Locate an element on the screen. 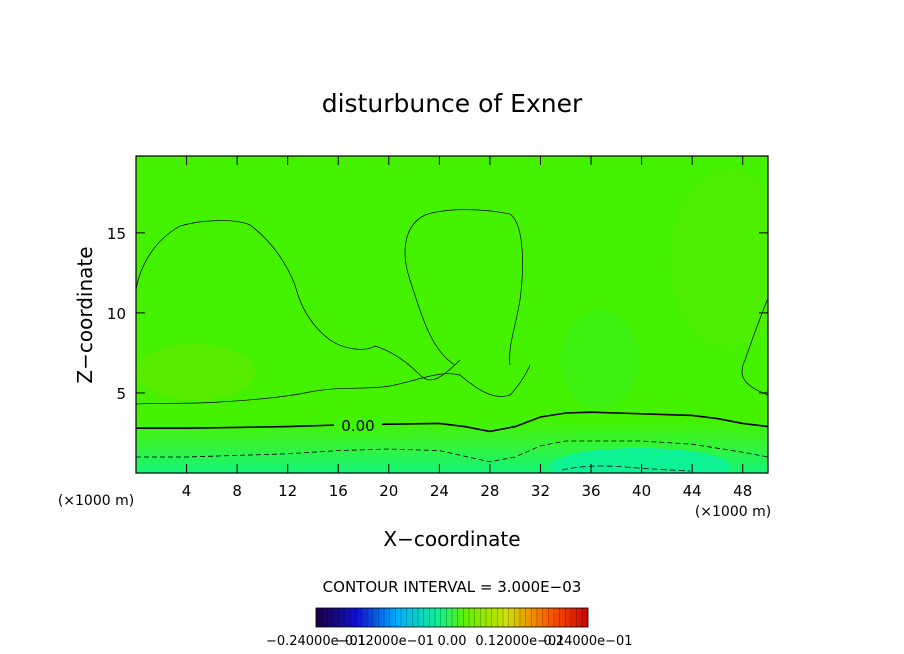 The height and width of the screenshot is (654, 904). x-tick-label: 12 is located at coordinates (287, 491).